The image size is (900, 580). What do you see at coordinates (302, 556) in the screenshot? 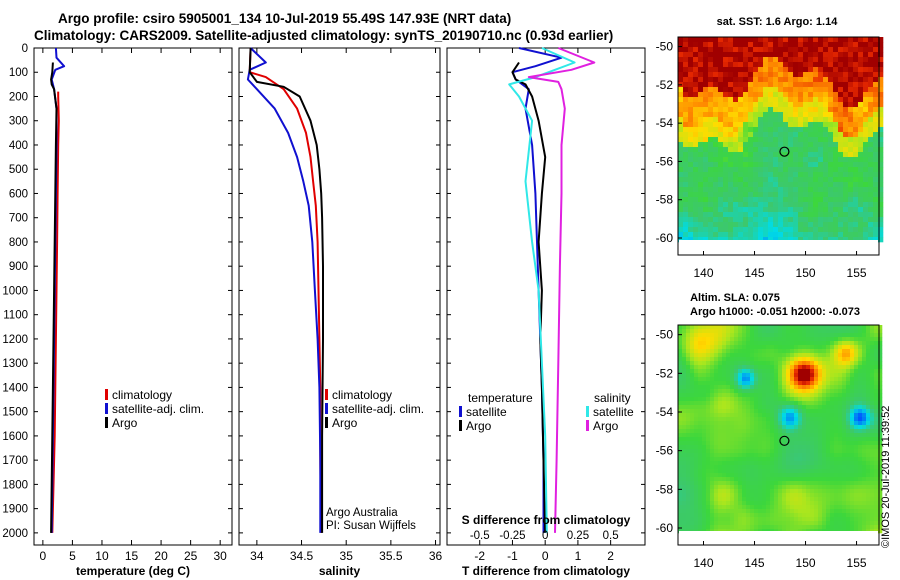
I see `x-tick-label: 34.5` at bounding box center [302, 556].